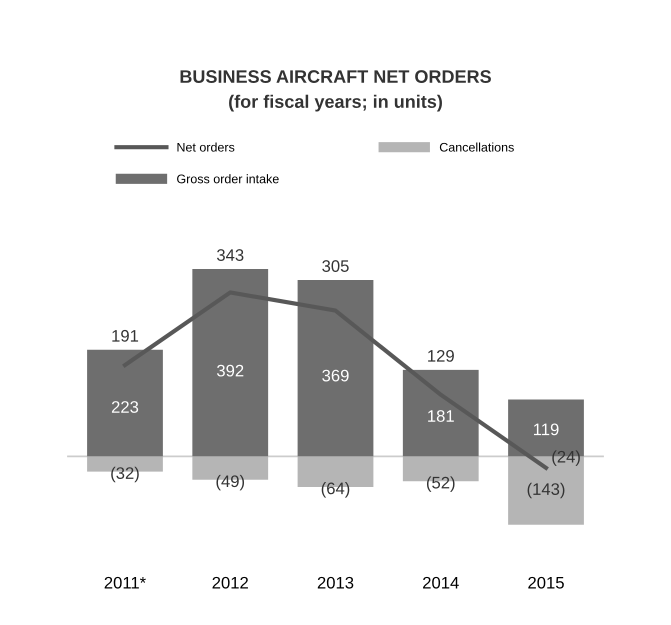  What do you see at coordinates (335, 103) in the screenshot?
I see `chart-subtitle: (for fiscal years; in units)` at bounding box center [335, 103].